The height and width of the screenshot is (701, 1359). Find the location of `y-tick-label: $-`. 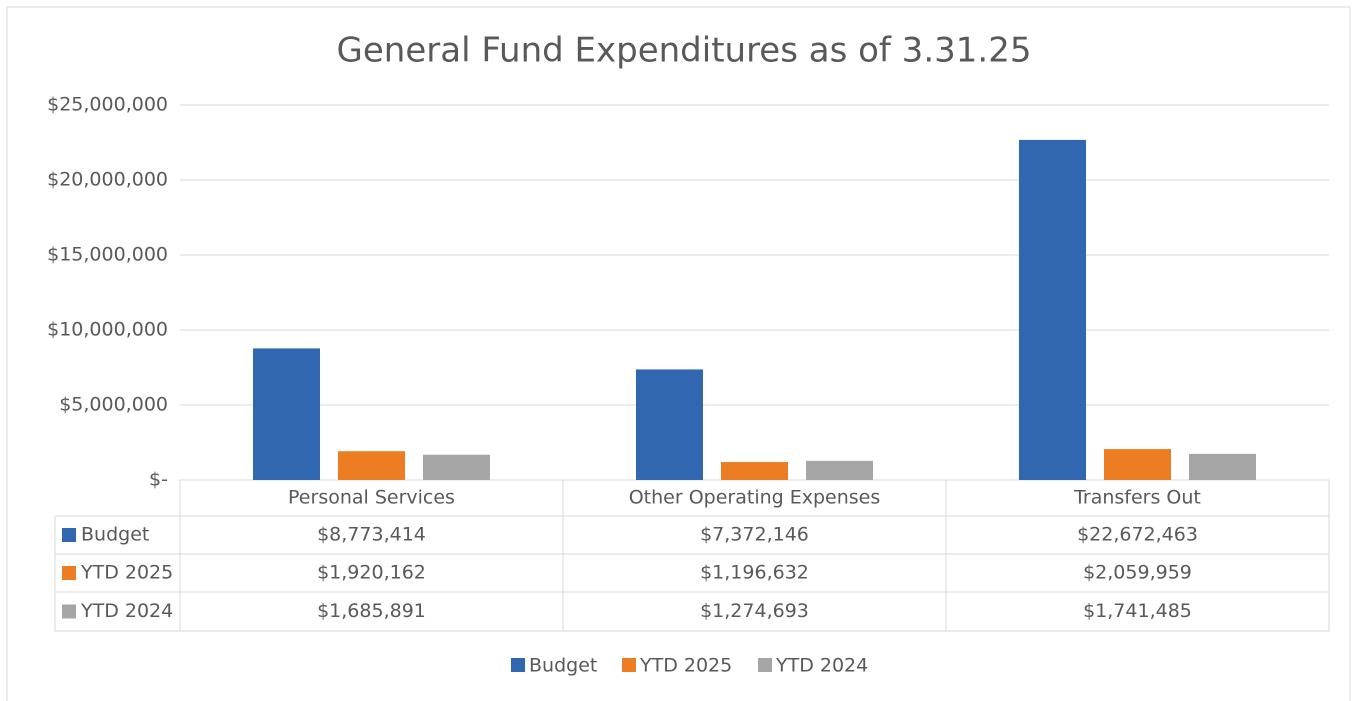

y-tick-label: $- is located at coordinates (158, 480).